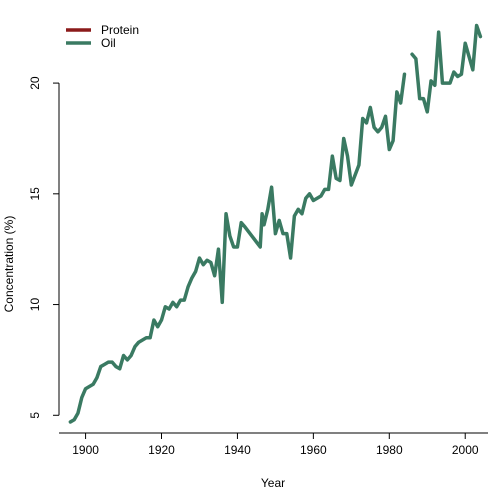 Image resolution: width=504 pixels, height=504 pixels. What do you see at coordinates (35, 83) in the screenshot?
I see `y-tick-label: 20` at bounding box center [35, 83].